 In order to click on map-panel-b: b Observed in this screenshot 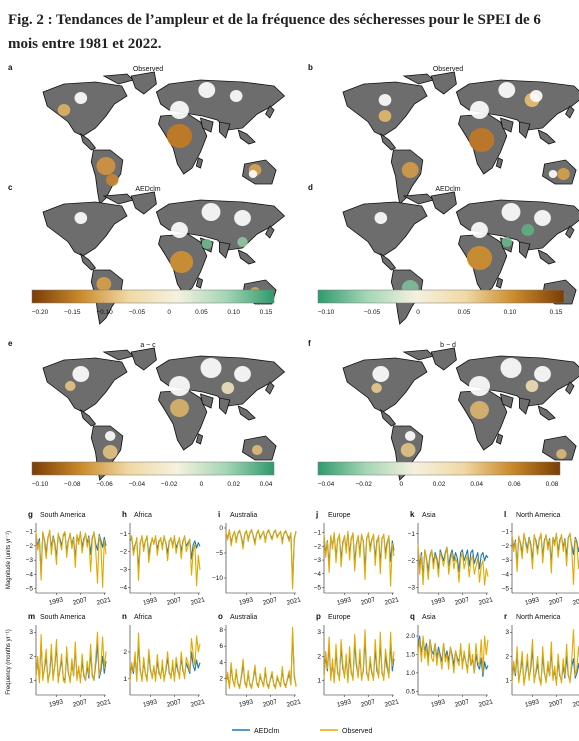, I will do `click(443, 134)`.